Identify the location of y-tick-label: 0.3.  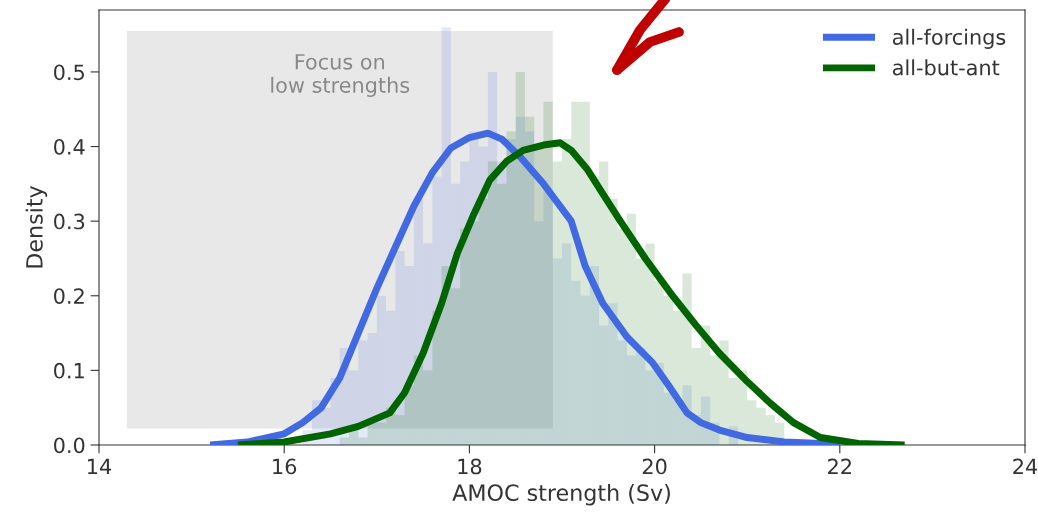
(69, 221).